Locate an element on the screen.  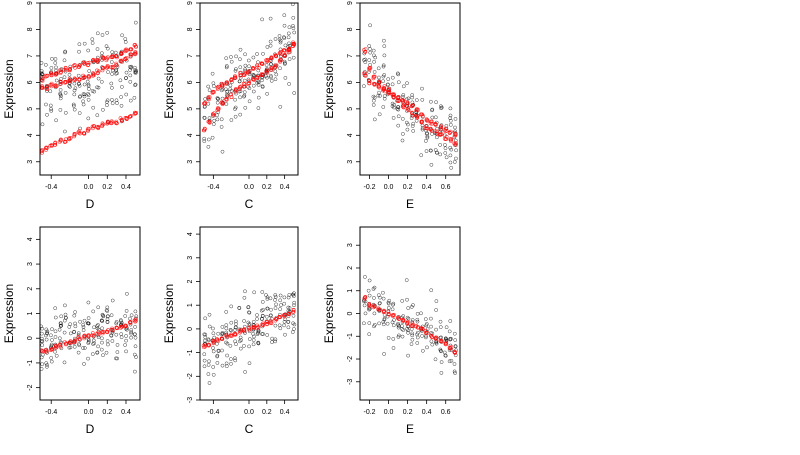
x-tick-label: -0.2 is located at coordinates (369, 187).